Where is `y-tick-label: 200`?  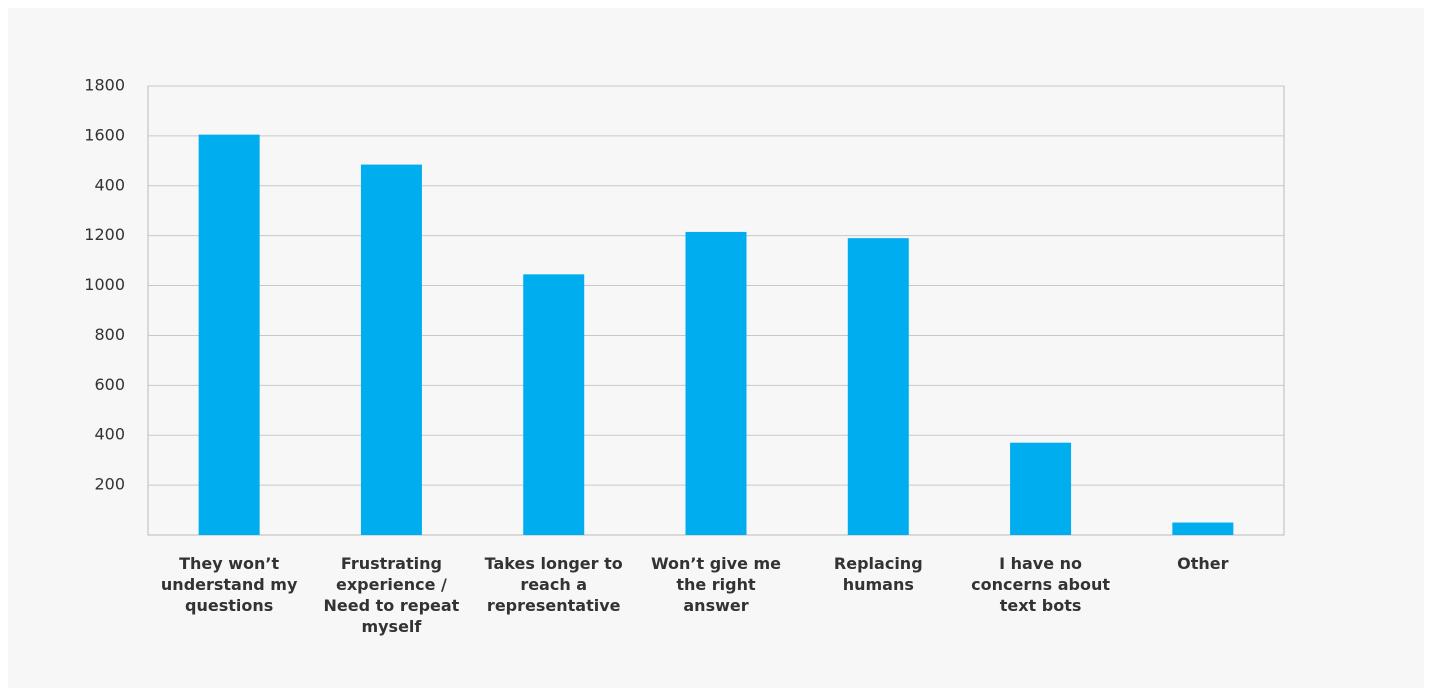
y-tick-label: 200 is located at coordinates (109, 484).